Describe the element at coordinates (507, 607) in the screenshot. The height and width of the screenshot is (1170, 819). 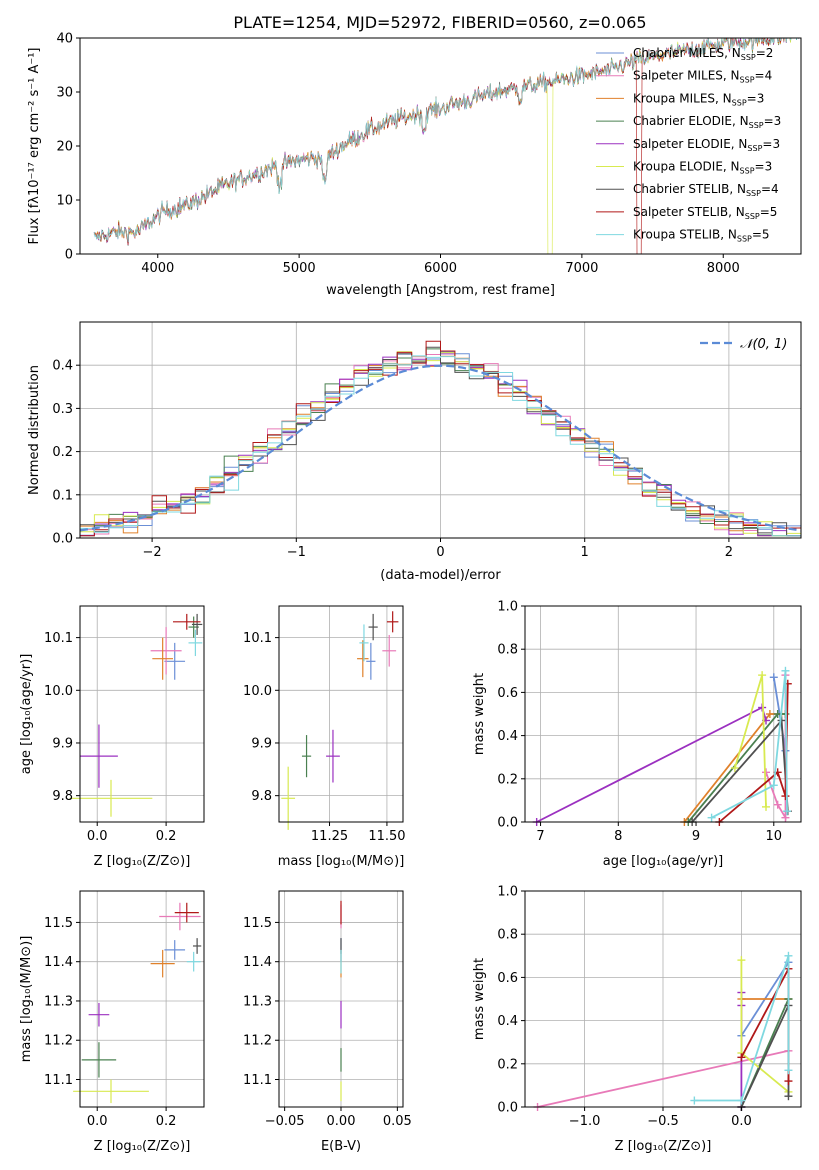
I see `y-tick-label: 1.0` at that location.